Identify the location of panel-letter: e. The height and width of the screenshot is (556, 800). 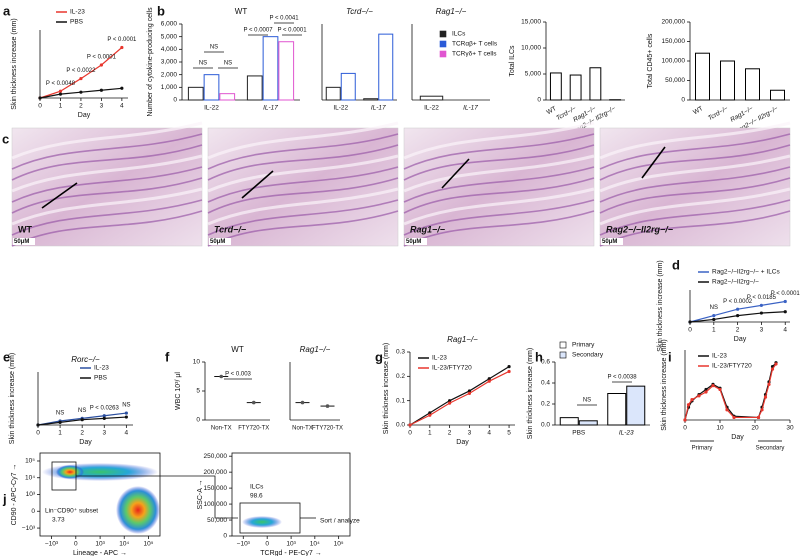
(6, 356).